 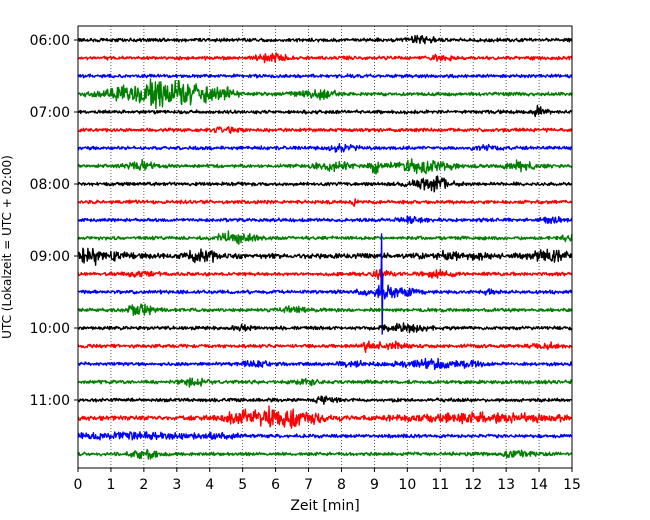 What do you see at coordinates (572, 485) in the screenshot?
I see `x-tick-label: 15` at bounding box center [572, 485].